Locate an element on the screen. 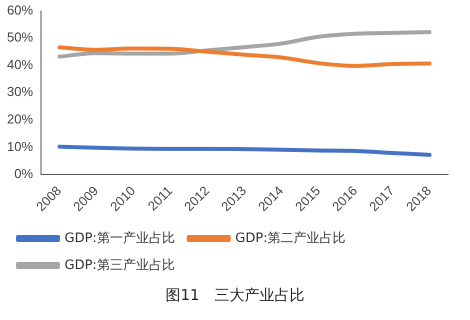 The width and height of the screenshot is (470, 320). y-tick-label: 40% is located at coordinates (20, 64).